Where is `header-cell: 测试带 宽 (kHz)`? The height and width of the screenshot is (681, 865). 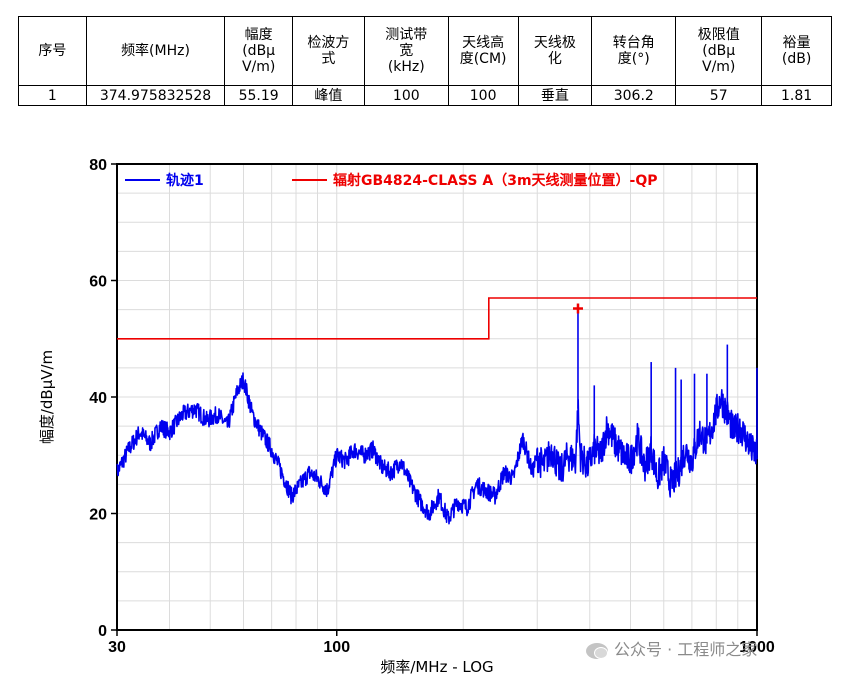
header-cell: 测试带 宽 (kHz) is located at coordinates (406, 51).